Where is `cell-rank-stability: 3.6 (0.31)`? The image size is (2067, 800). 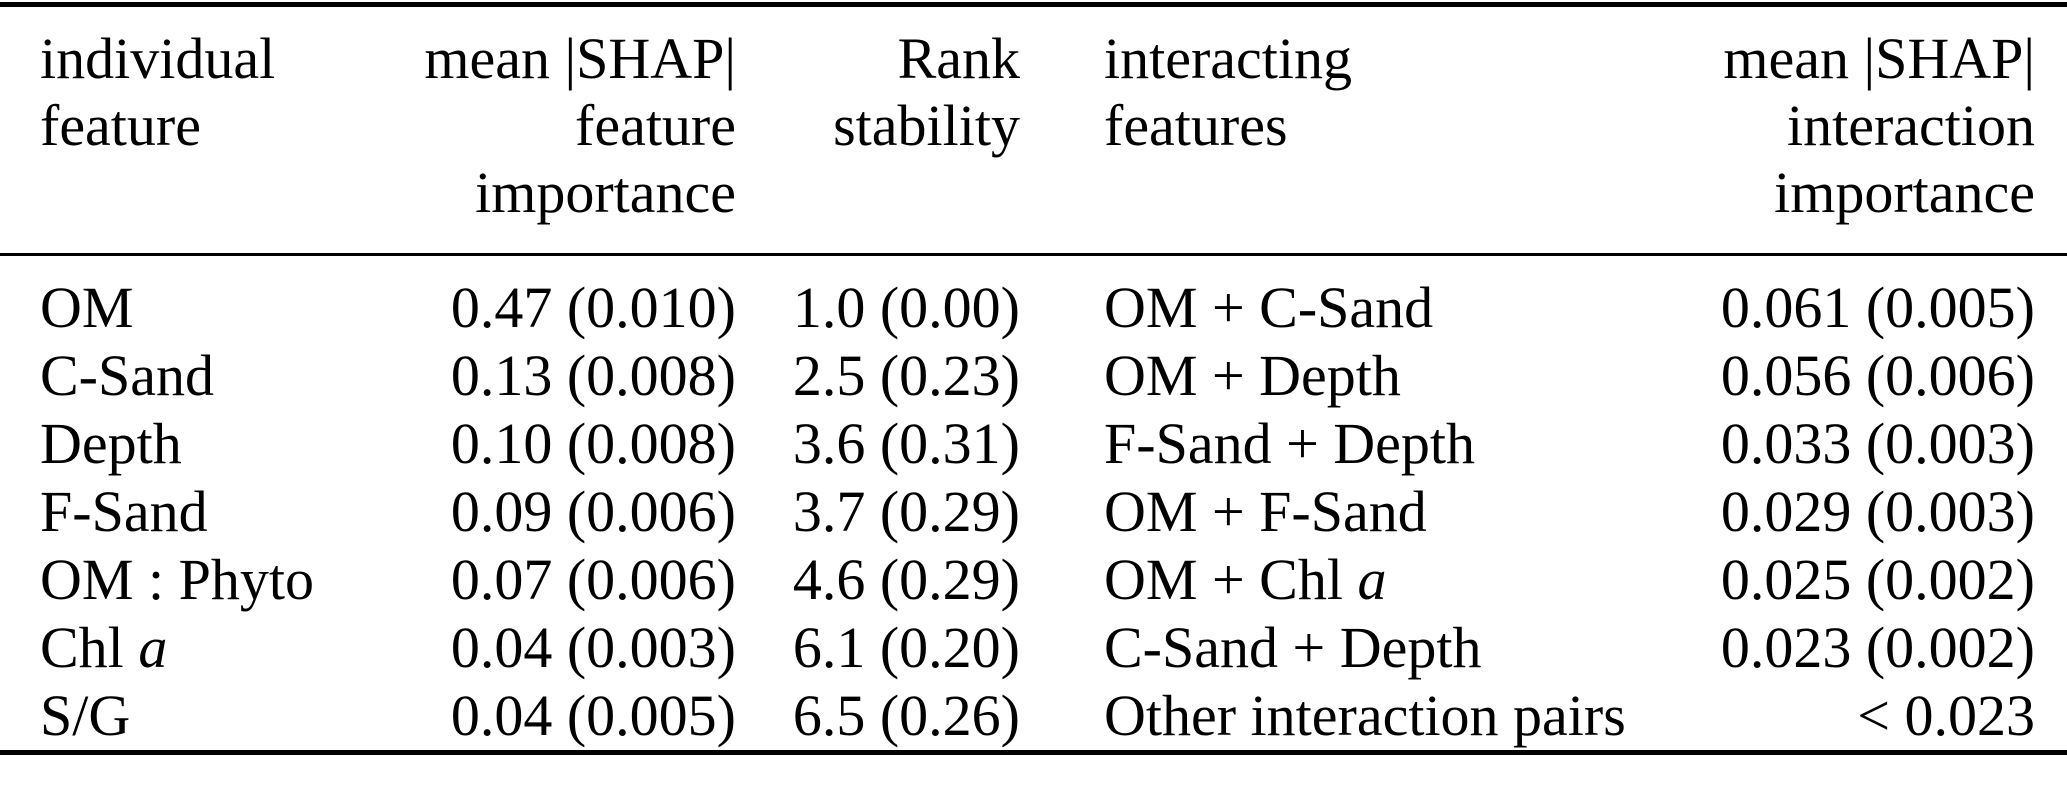 cell-rank-stability: 3.6 (0.31) is located at coordinates (906, 443).